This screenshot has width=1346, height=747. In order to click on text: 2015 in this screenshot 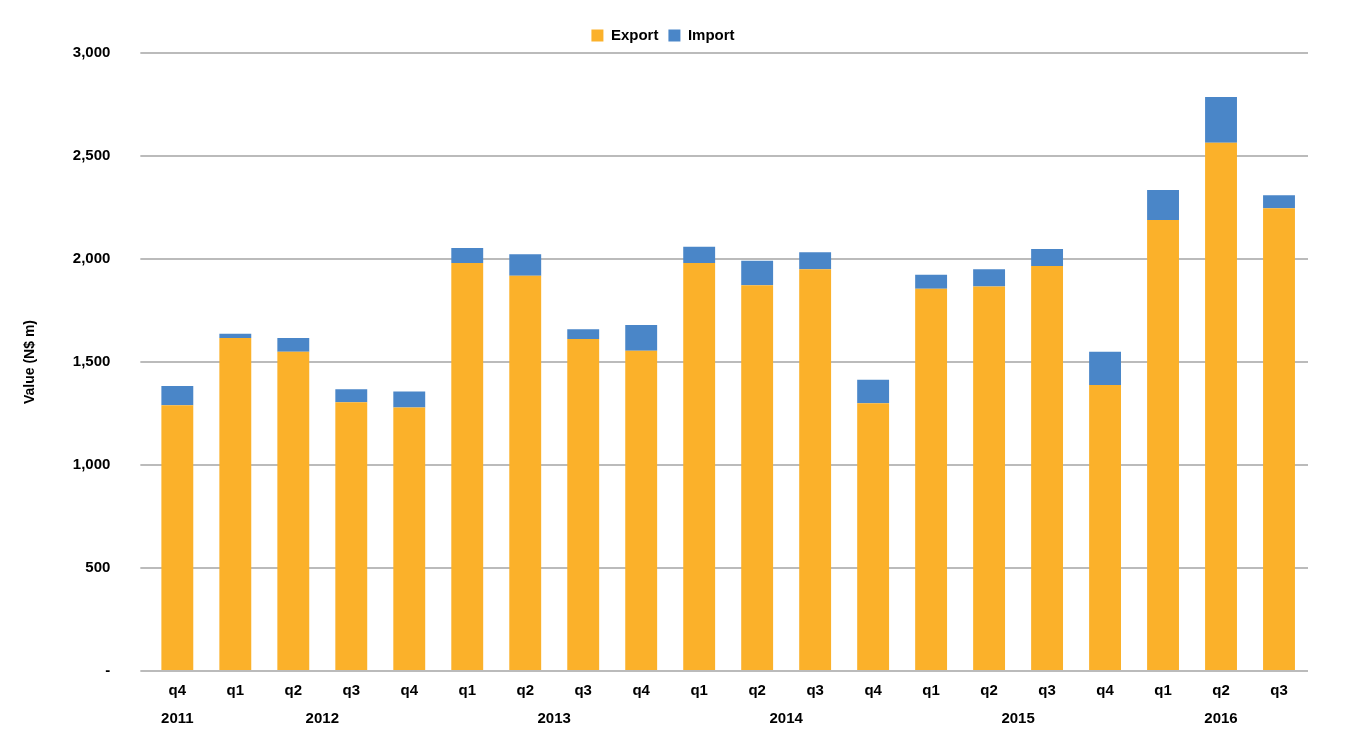, I will do `click(1018, 717)`.